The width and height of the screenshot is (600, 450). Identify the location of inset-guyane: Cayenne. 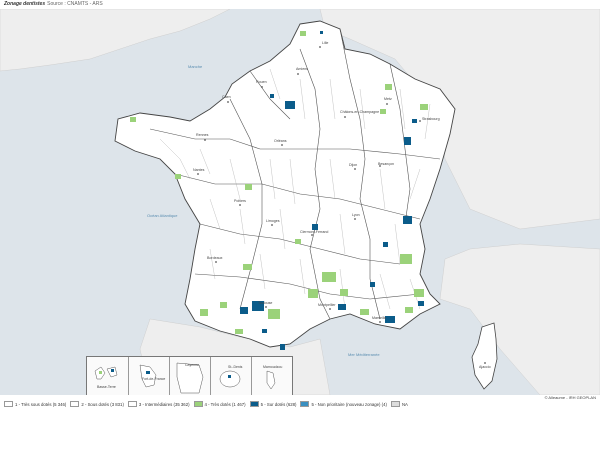
(190, 376).